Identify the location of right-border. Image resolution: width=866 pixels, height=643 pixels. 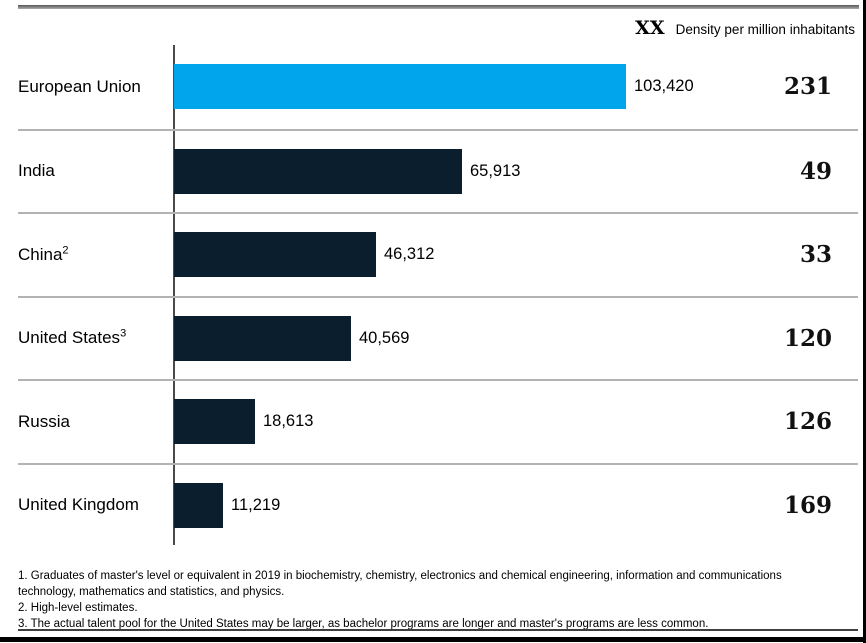
(864, 321).